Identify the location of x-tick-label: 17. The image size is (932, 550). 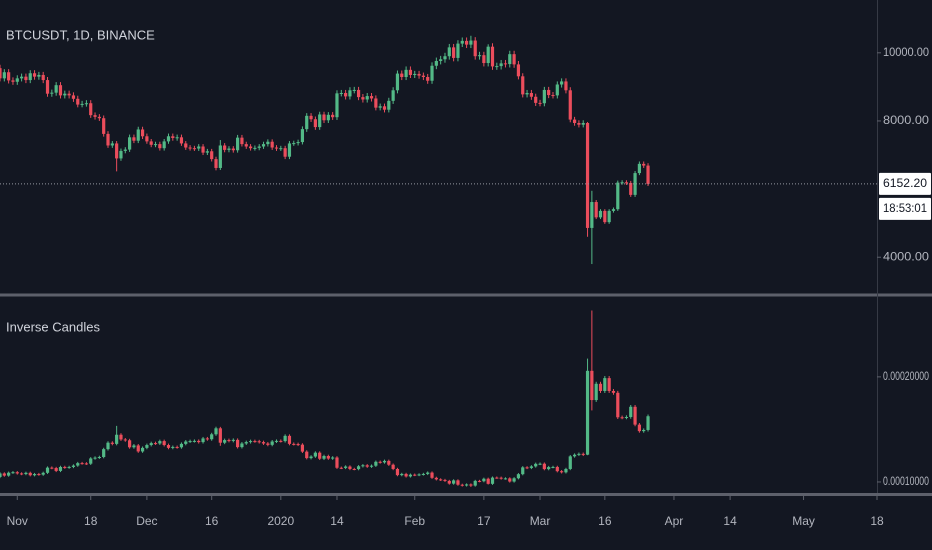
(484, 521).